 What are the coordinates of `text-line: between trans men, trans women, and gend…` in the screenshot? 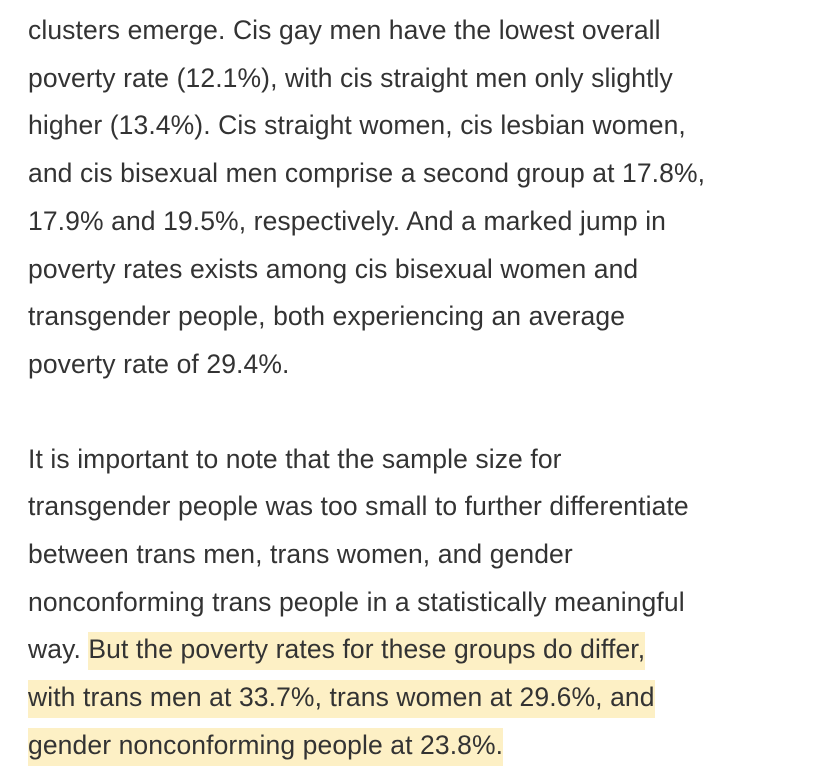 It's located at (300, 554).